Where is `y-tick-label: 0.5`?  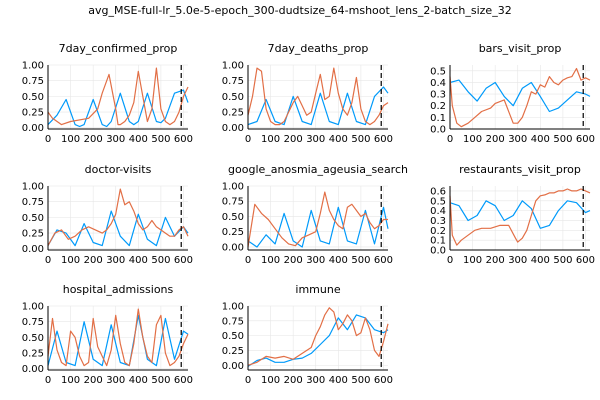 y-tick-label: 0.5 is located at coordinates (438, 71).